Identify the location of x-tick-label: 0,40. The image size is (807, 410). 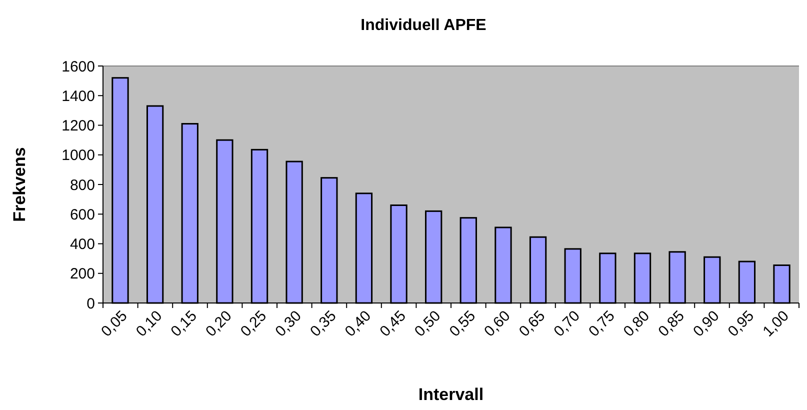
(358, 324).